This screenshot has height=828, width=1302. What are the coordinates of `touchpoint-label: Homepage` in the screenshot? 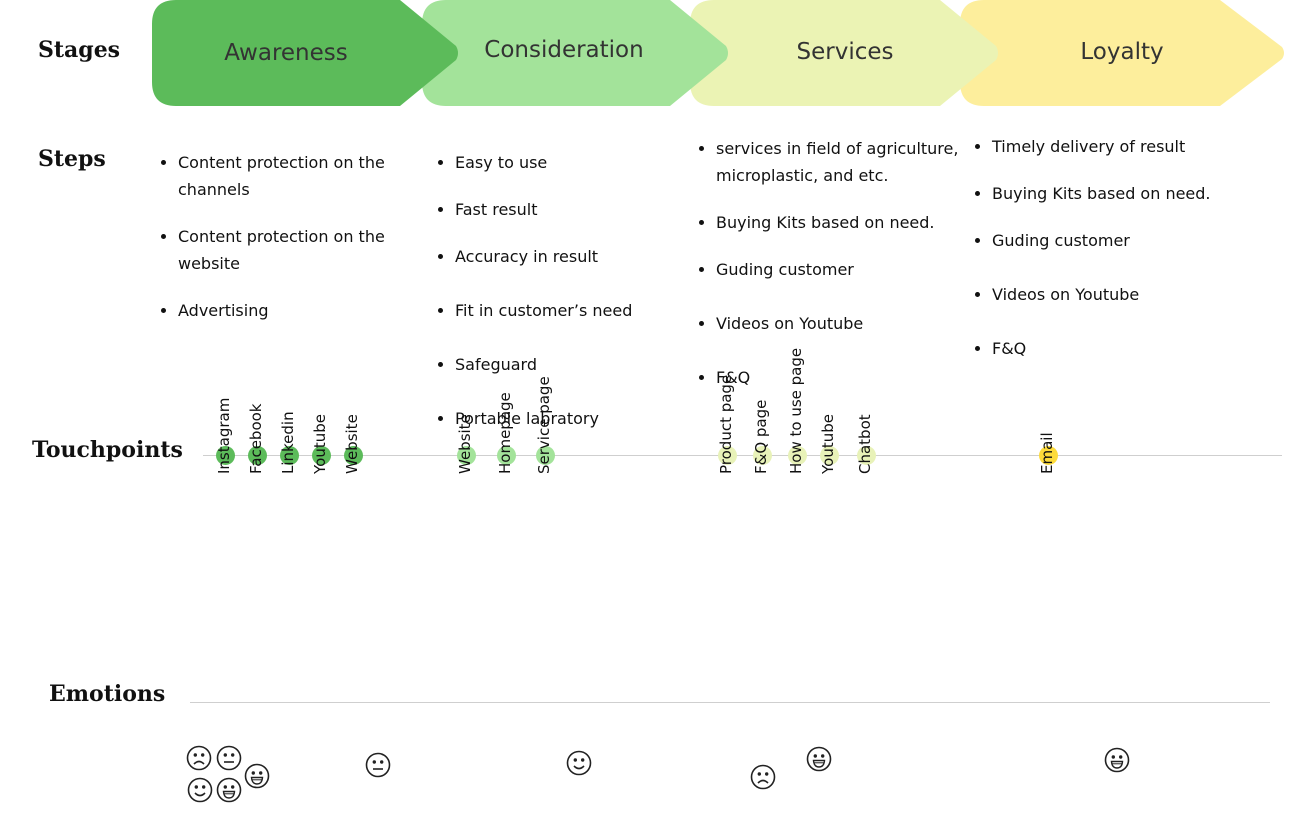 It's located at (505, 433).